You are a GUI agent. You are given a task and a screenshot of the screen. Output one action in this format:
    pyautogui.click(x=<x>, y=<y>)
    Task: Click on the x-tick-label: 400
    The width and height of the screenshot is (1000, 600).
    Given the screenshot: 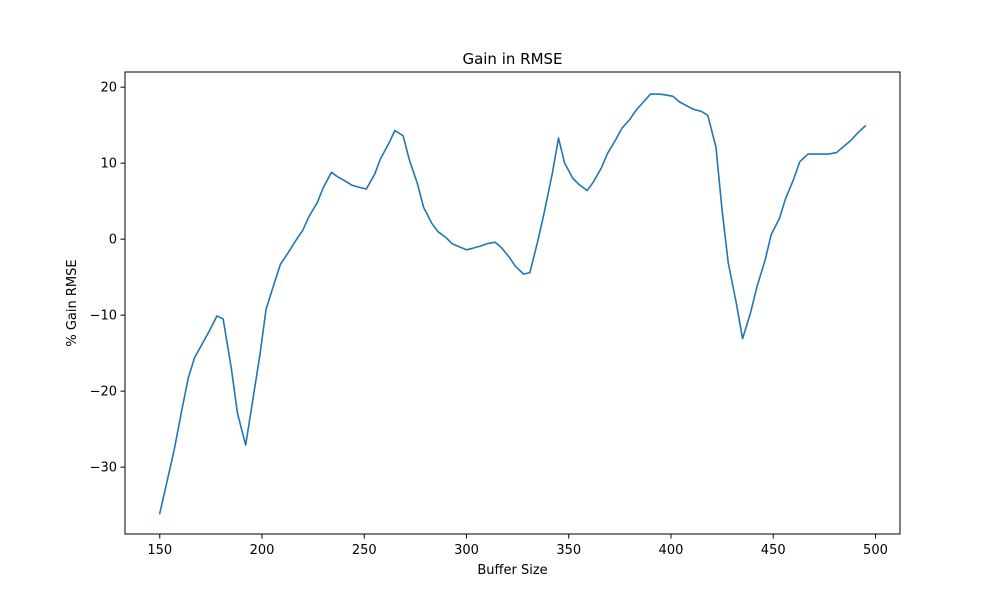 What is the action you would take?
    pyautogui.click(x=671, y=550)
    